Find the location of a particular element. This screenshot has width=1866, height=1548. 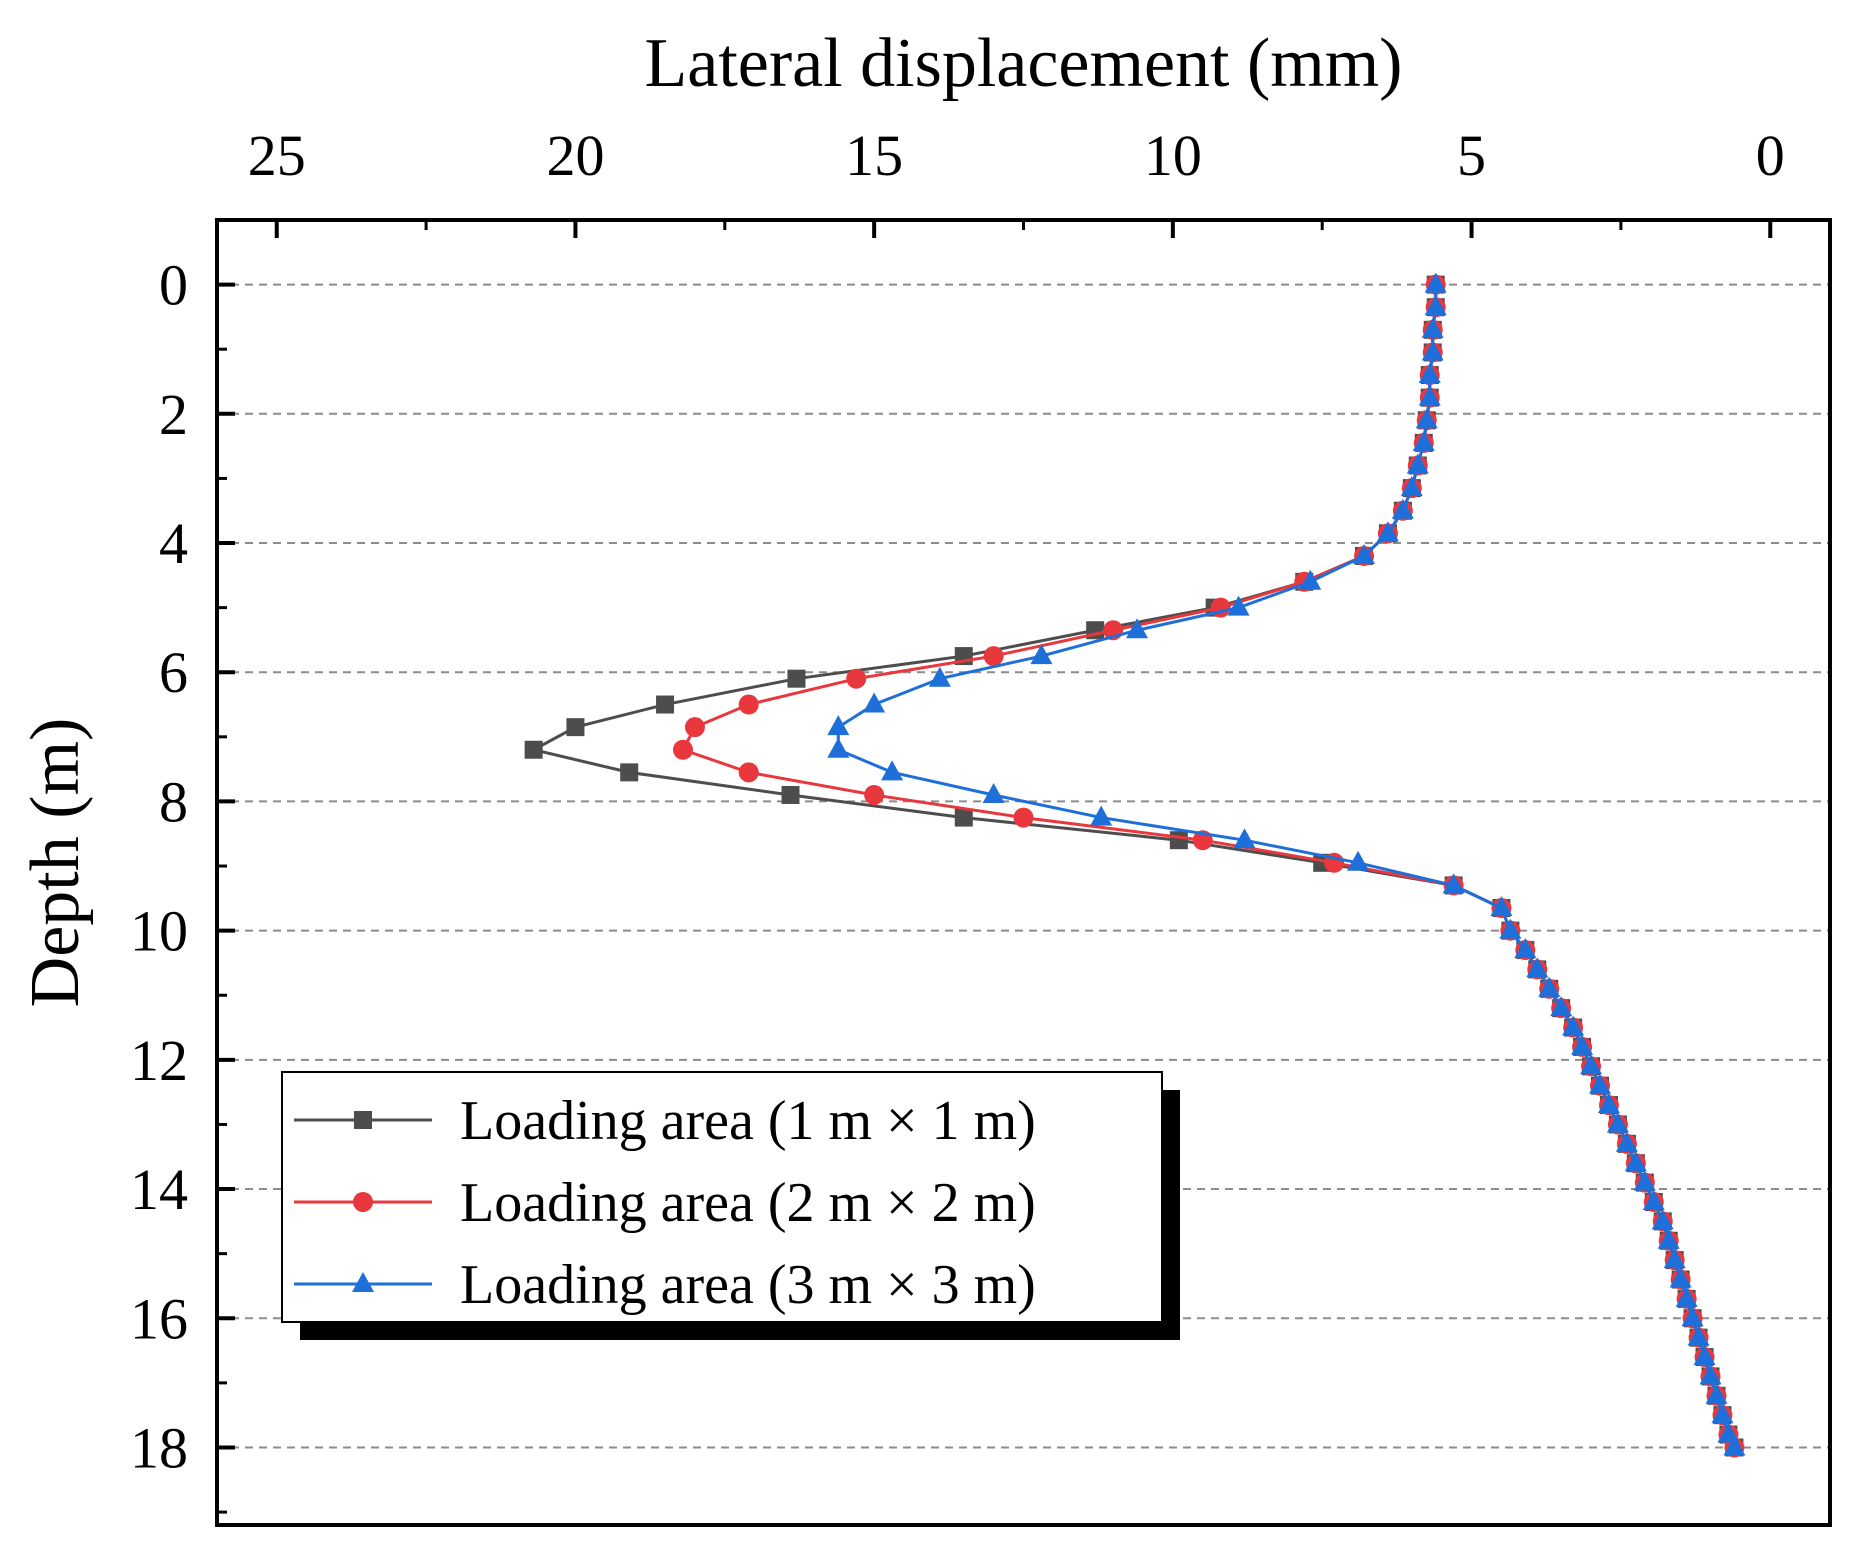

legend-box is located at coordinates (722, 1197).